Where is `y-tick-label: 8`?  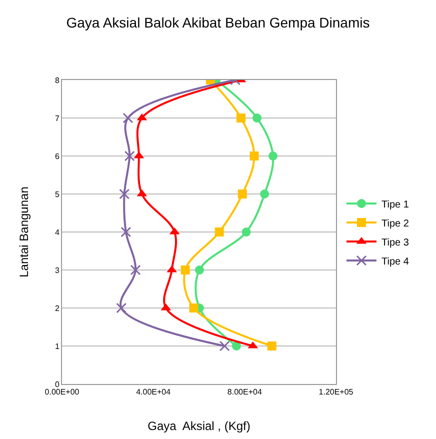 y-tick-label: 8 is located at coordinates (57, 80).